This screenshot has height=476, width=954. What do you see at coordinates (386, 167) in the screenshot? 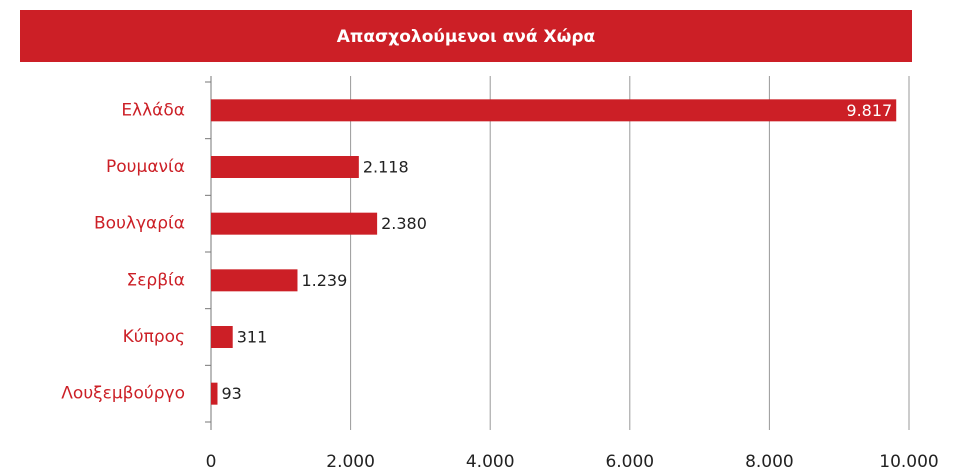
I see `data-label: 2.118` at bounding box center [386, 167].